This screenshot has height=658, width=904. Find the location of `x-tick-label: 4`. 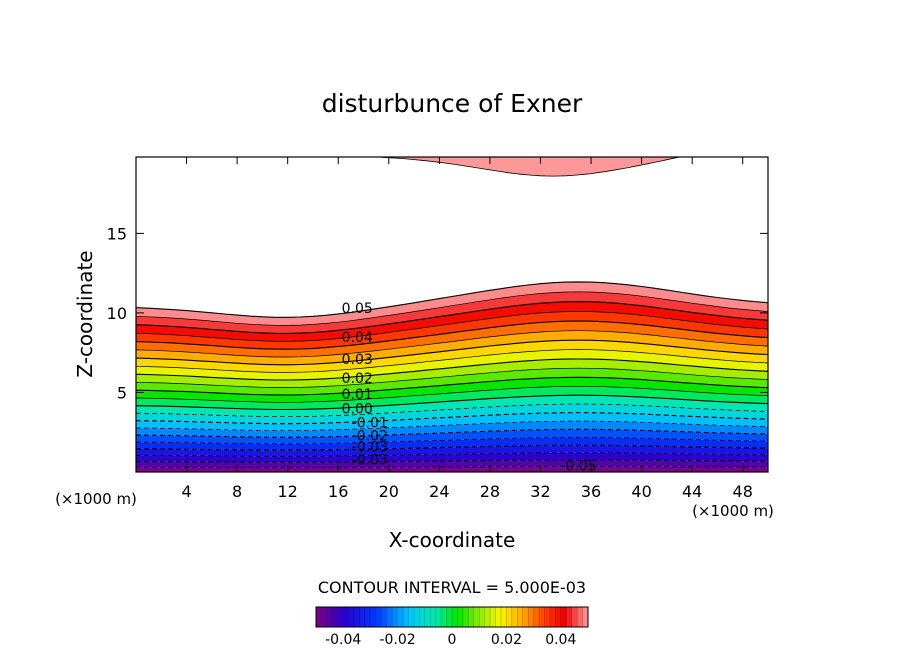

x-tick-label: 4 is located at coordinates (186, 491).